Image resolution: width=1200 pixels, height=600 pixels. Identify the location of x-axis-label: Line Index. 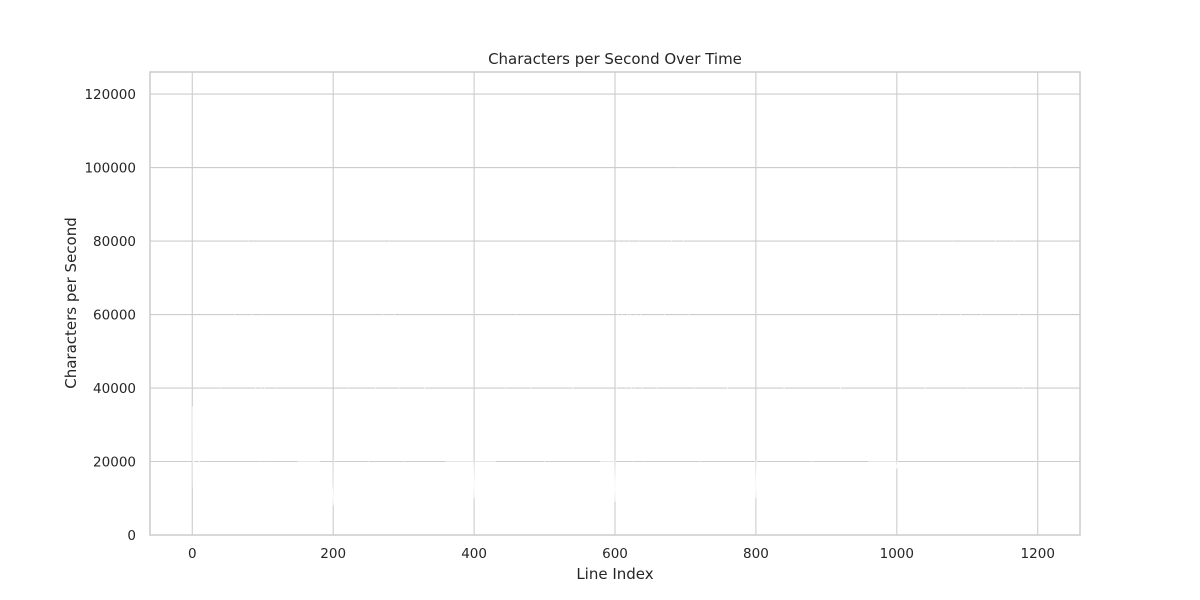
(614, 574).